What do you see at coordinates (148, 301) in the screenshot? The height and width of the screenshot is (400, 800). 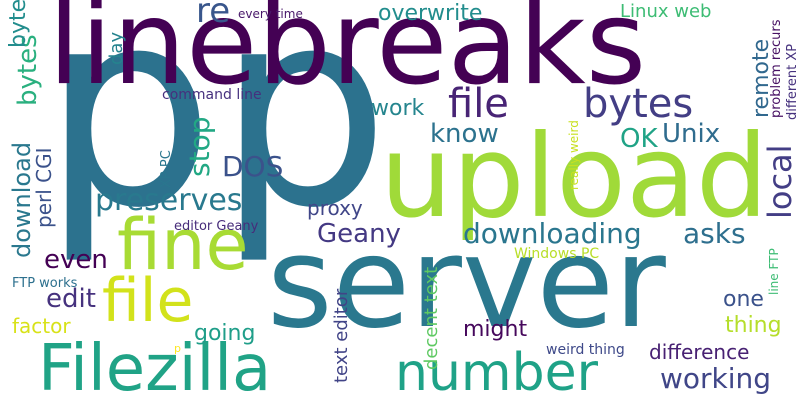 I see `word-file-yellow: file` at bounding box center [148, 301].